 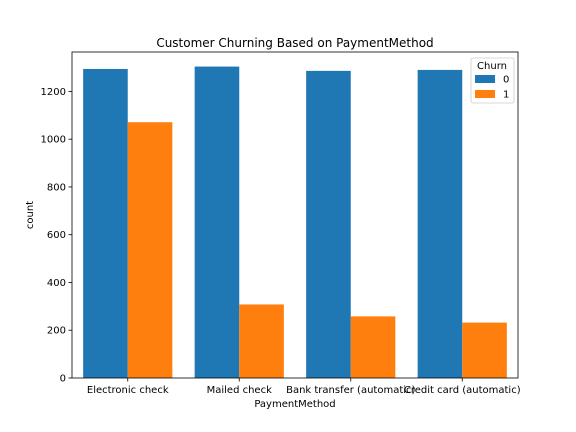 I want to click on x-tick-label-0: Electronic check, so click(x=128, y=390).